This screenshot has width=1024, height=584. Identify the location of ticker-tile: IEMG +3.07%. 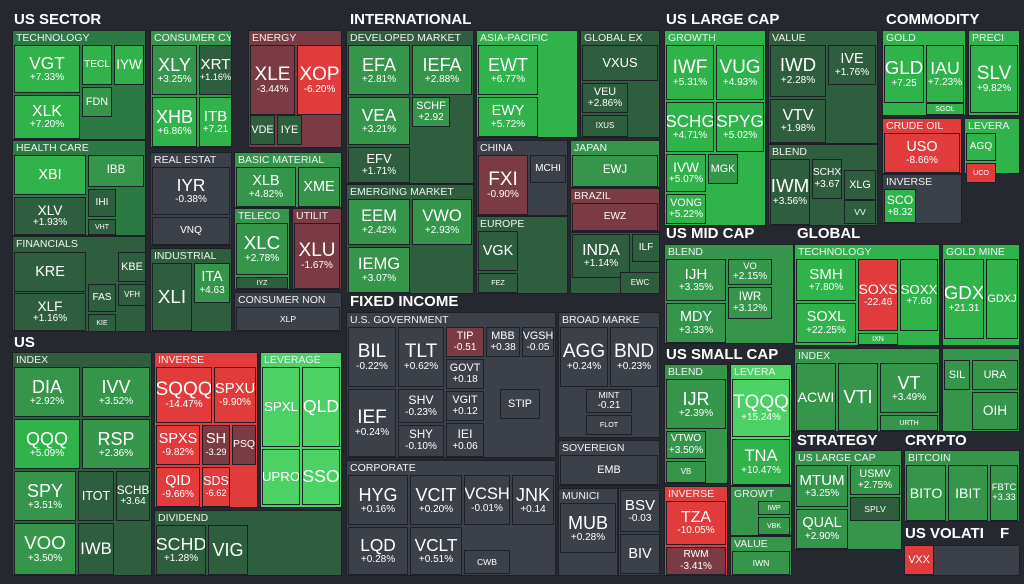
(379, 270).